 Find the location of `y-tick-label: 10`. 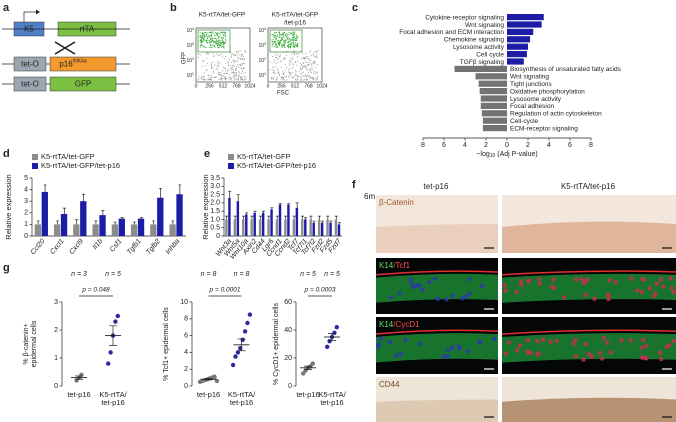

y-tick-label: 10 is located at coordinates (184, 302).